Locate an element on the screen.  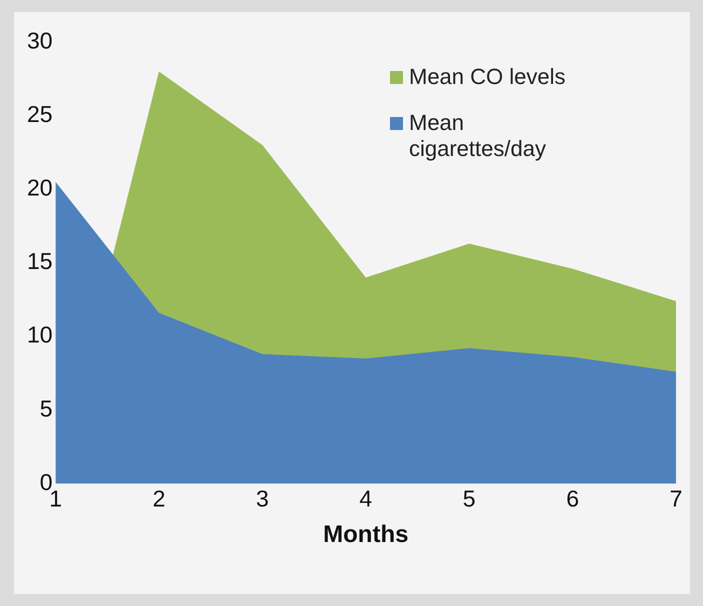
x-tick-label: 2 is located at coordinates (159, 499).